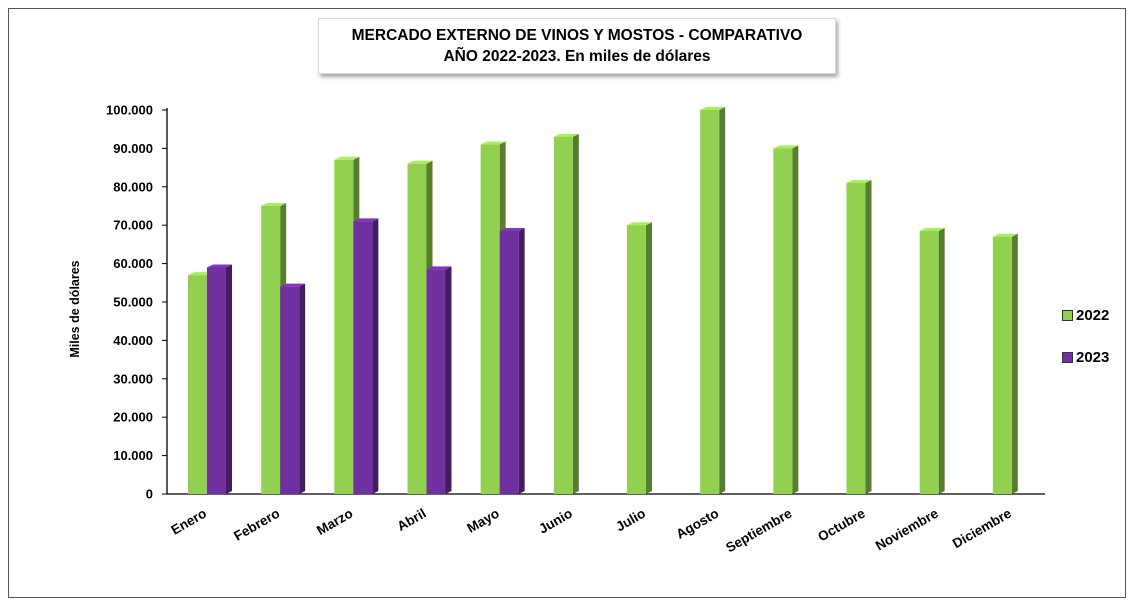  I want to click on bar-2022-julio, so click(639, 358).